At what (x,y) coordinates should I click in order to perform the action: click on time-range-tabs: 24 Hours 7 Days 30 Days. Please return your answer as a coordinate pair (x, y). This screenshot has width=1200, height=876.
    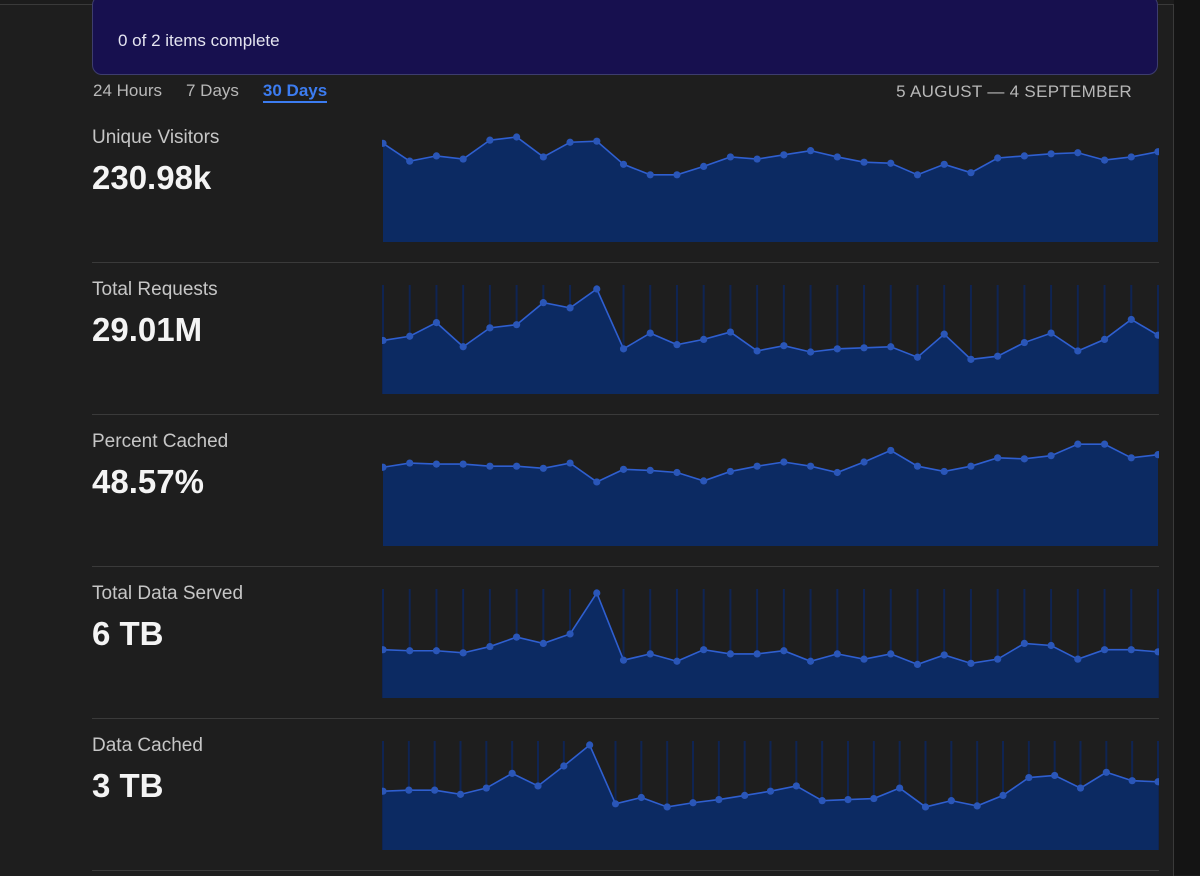
    Looking at the image, I should click on (222, 92).